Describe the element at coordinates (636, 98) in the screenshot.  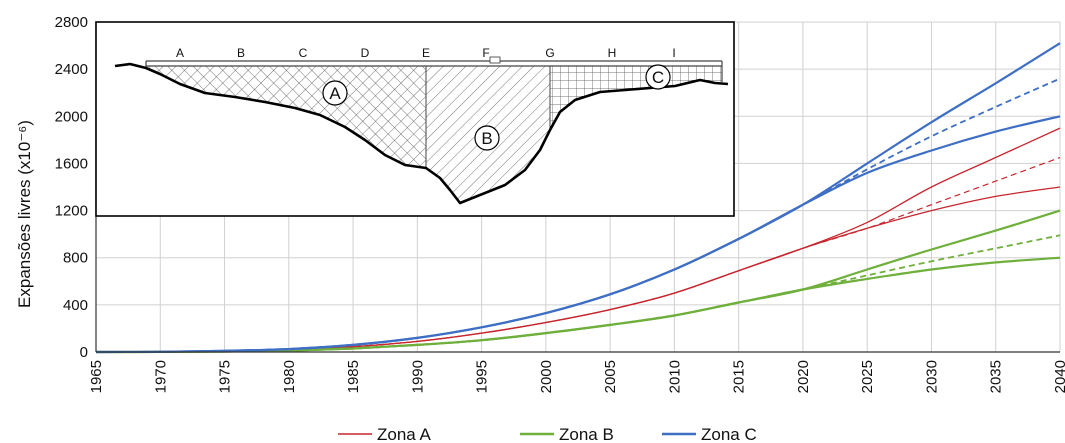
I see `zone-c-area` at that location.